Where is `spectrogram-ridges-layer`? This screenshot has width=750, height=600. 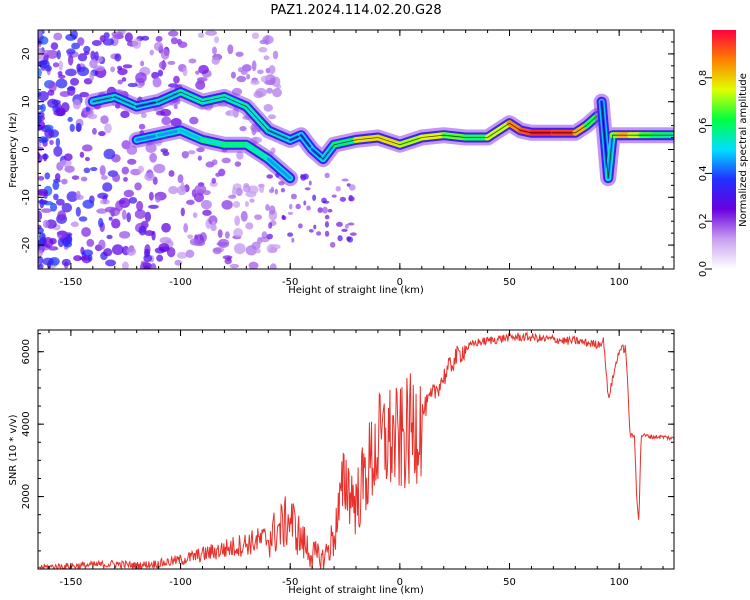
spectrogram-ridges-layer is located at coordinates (379, 135).